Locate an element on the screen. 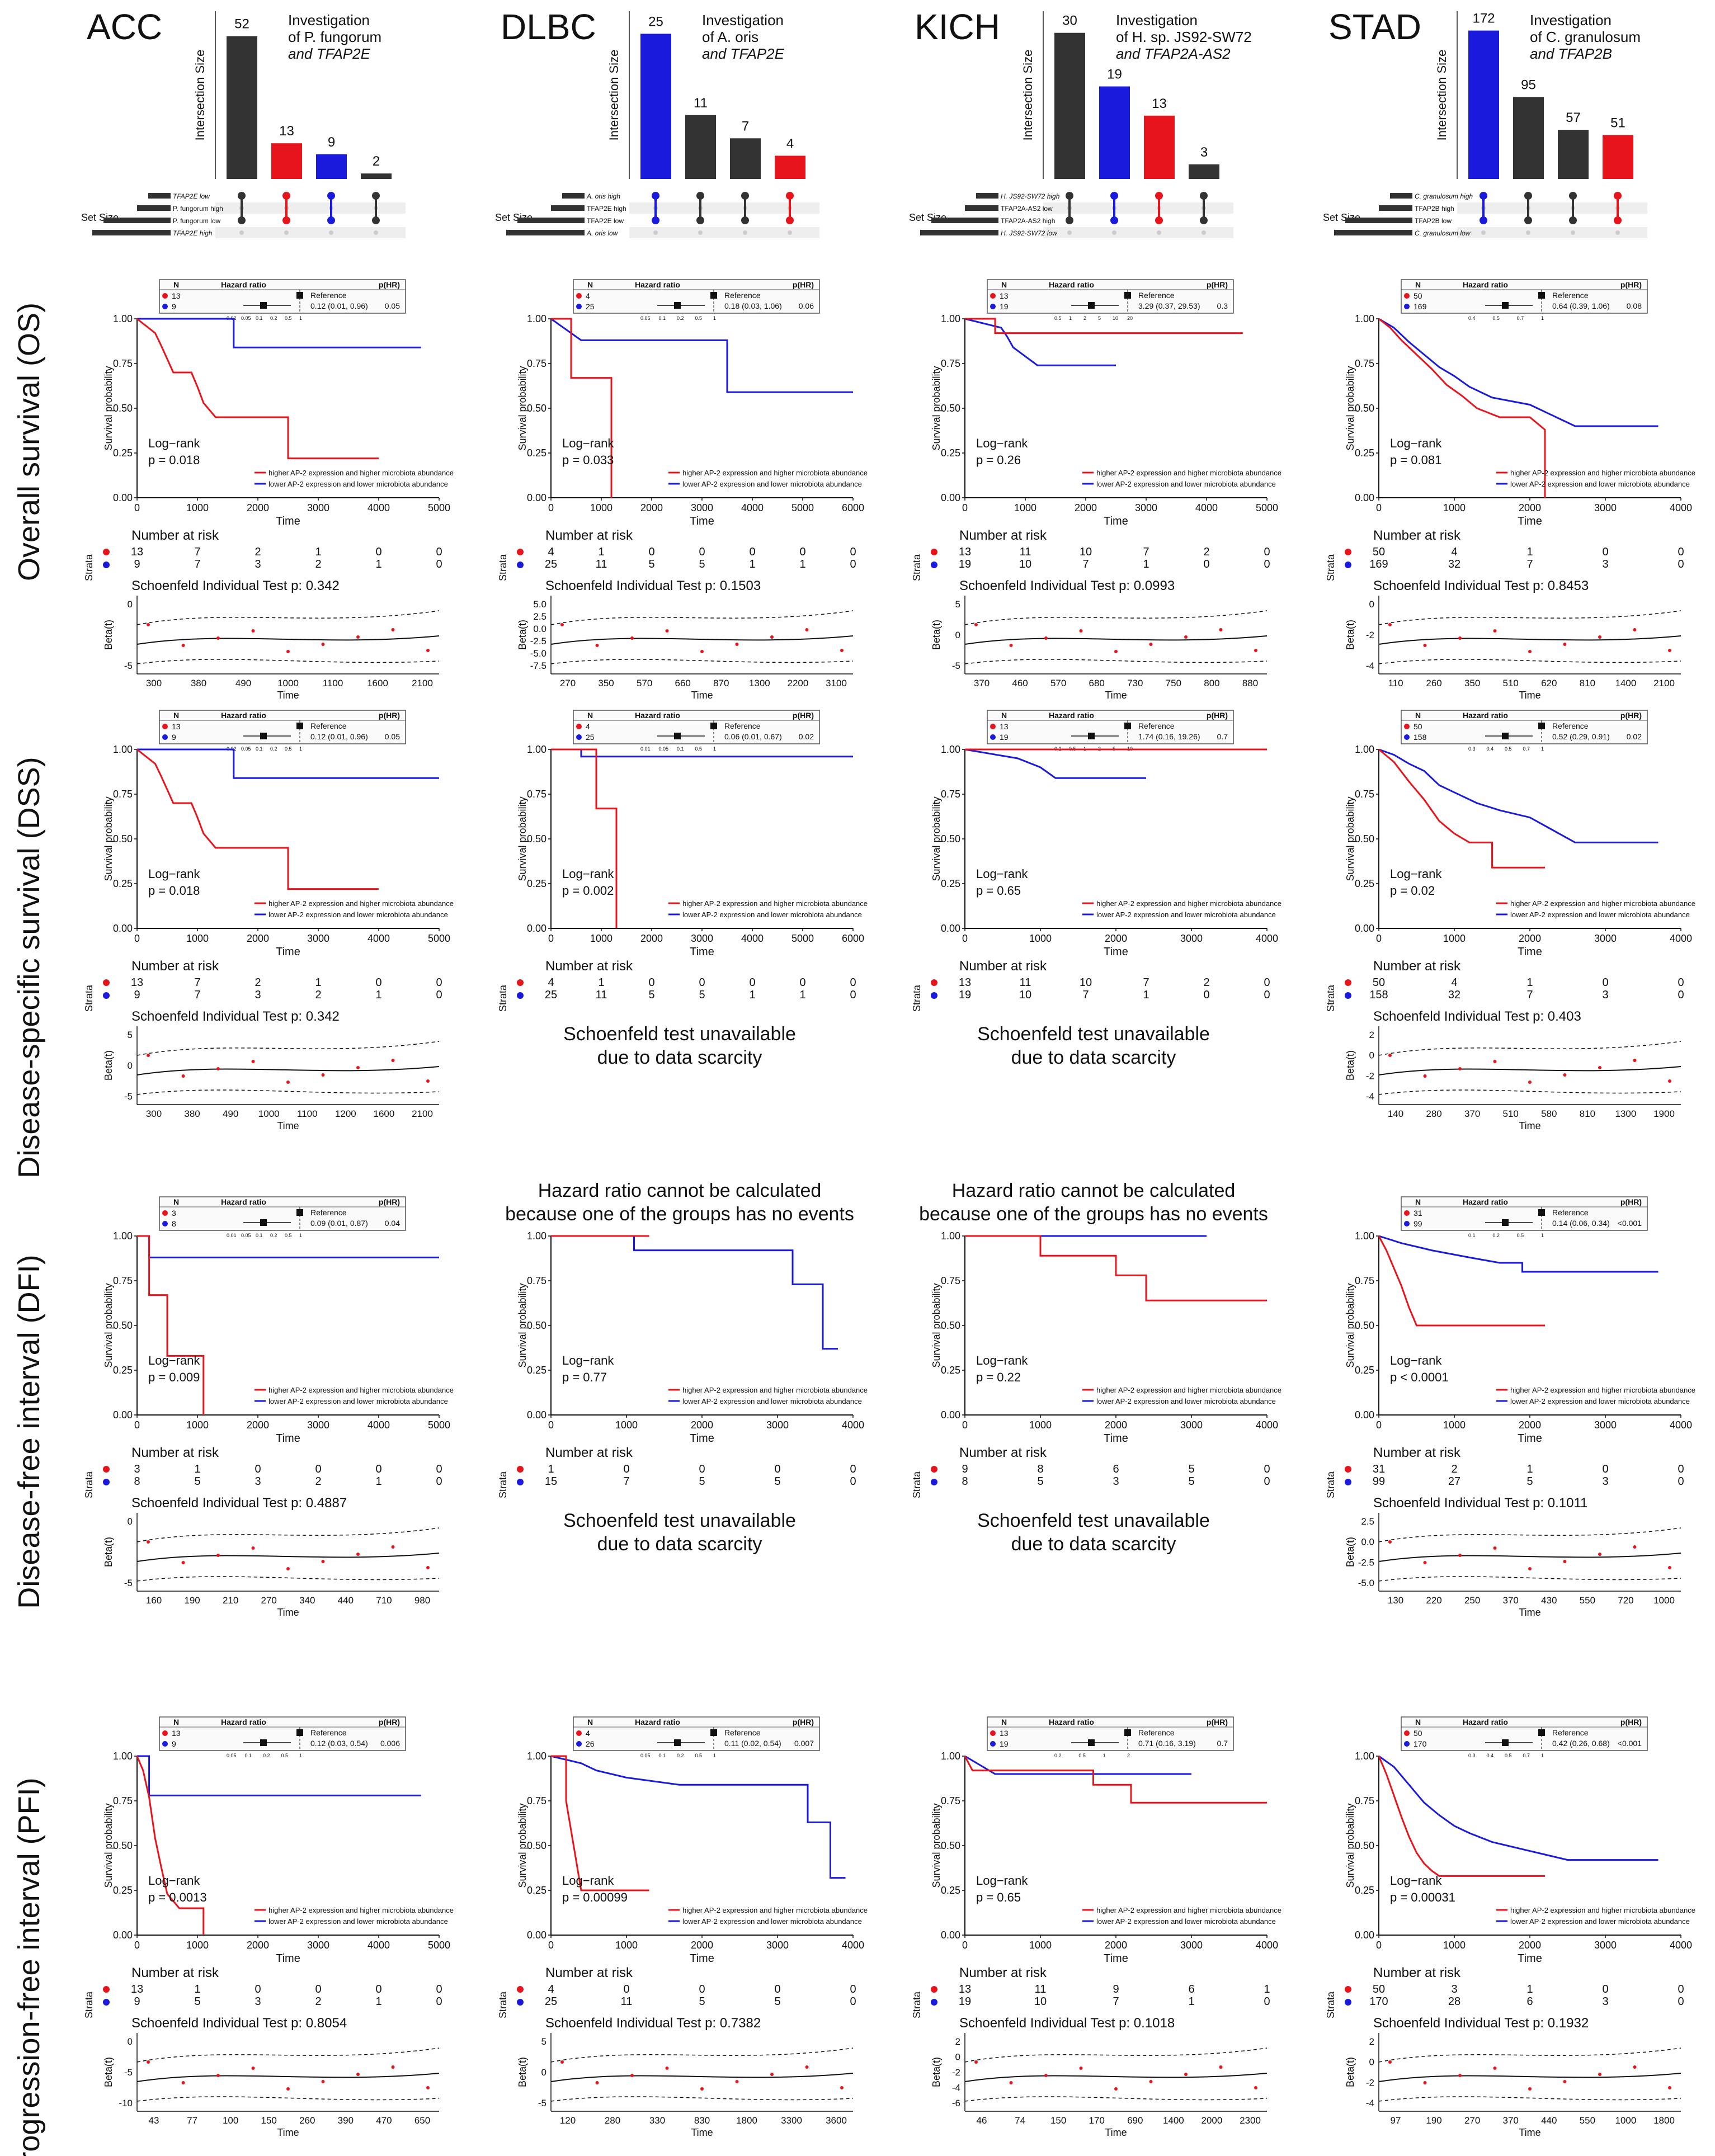  upset-bar-label: 57 is located at coordinates (1573, 117).